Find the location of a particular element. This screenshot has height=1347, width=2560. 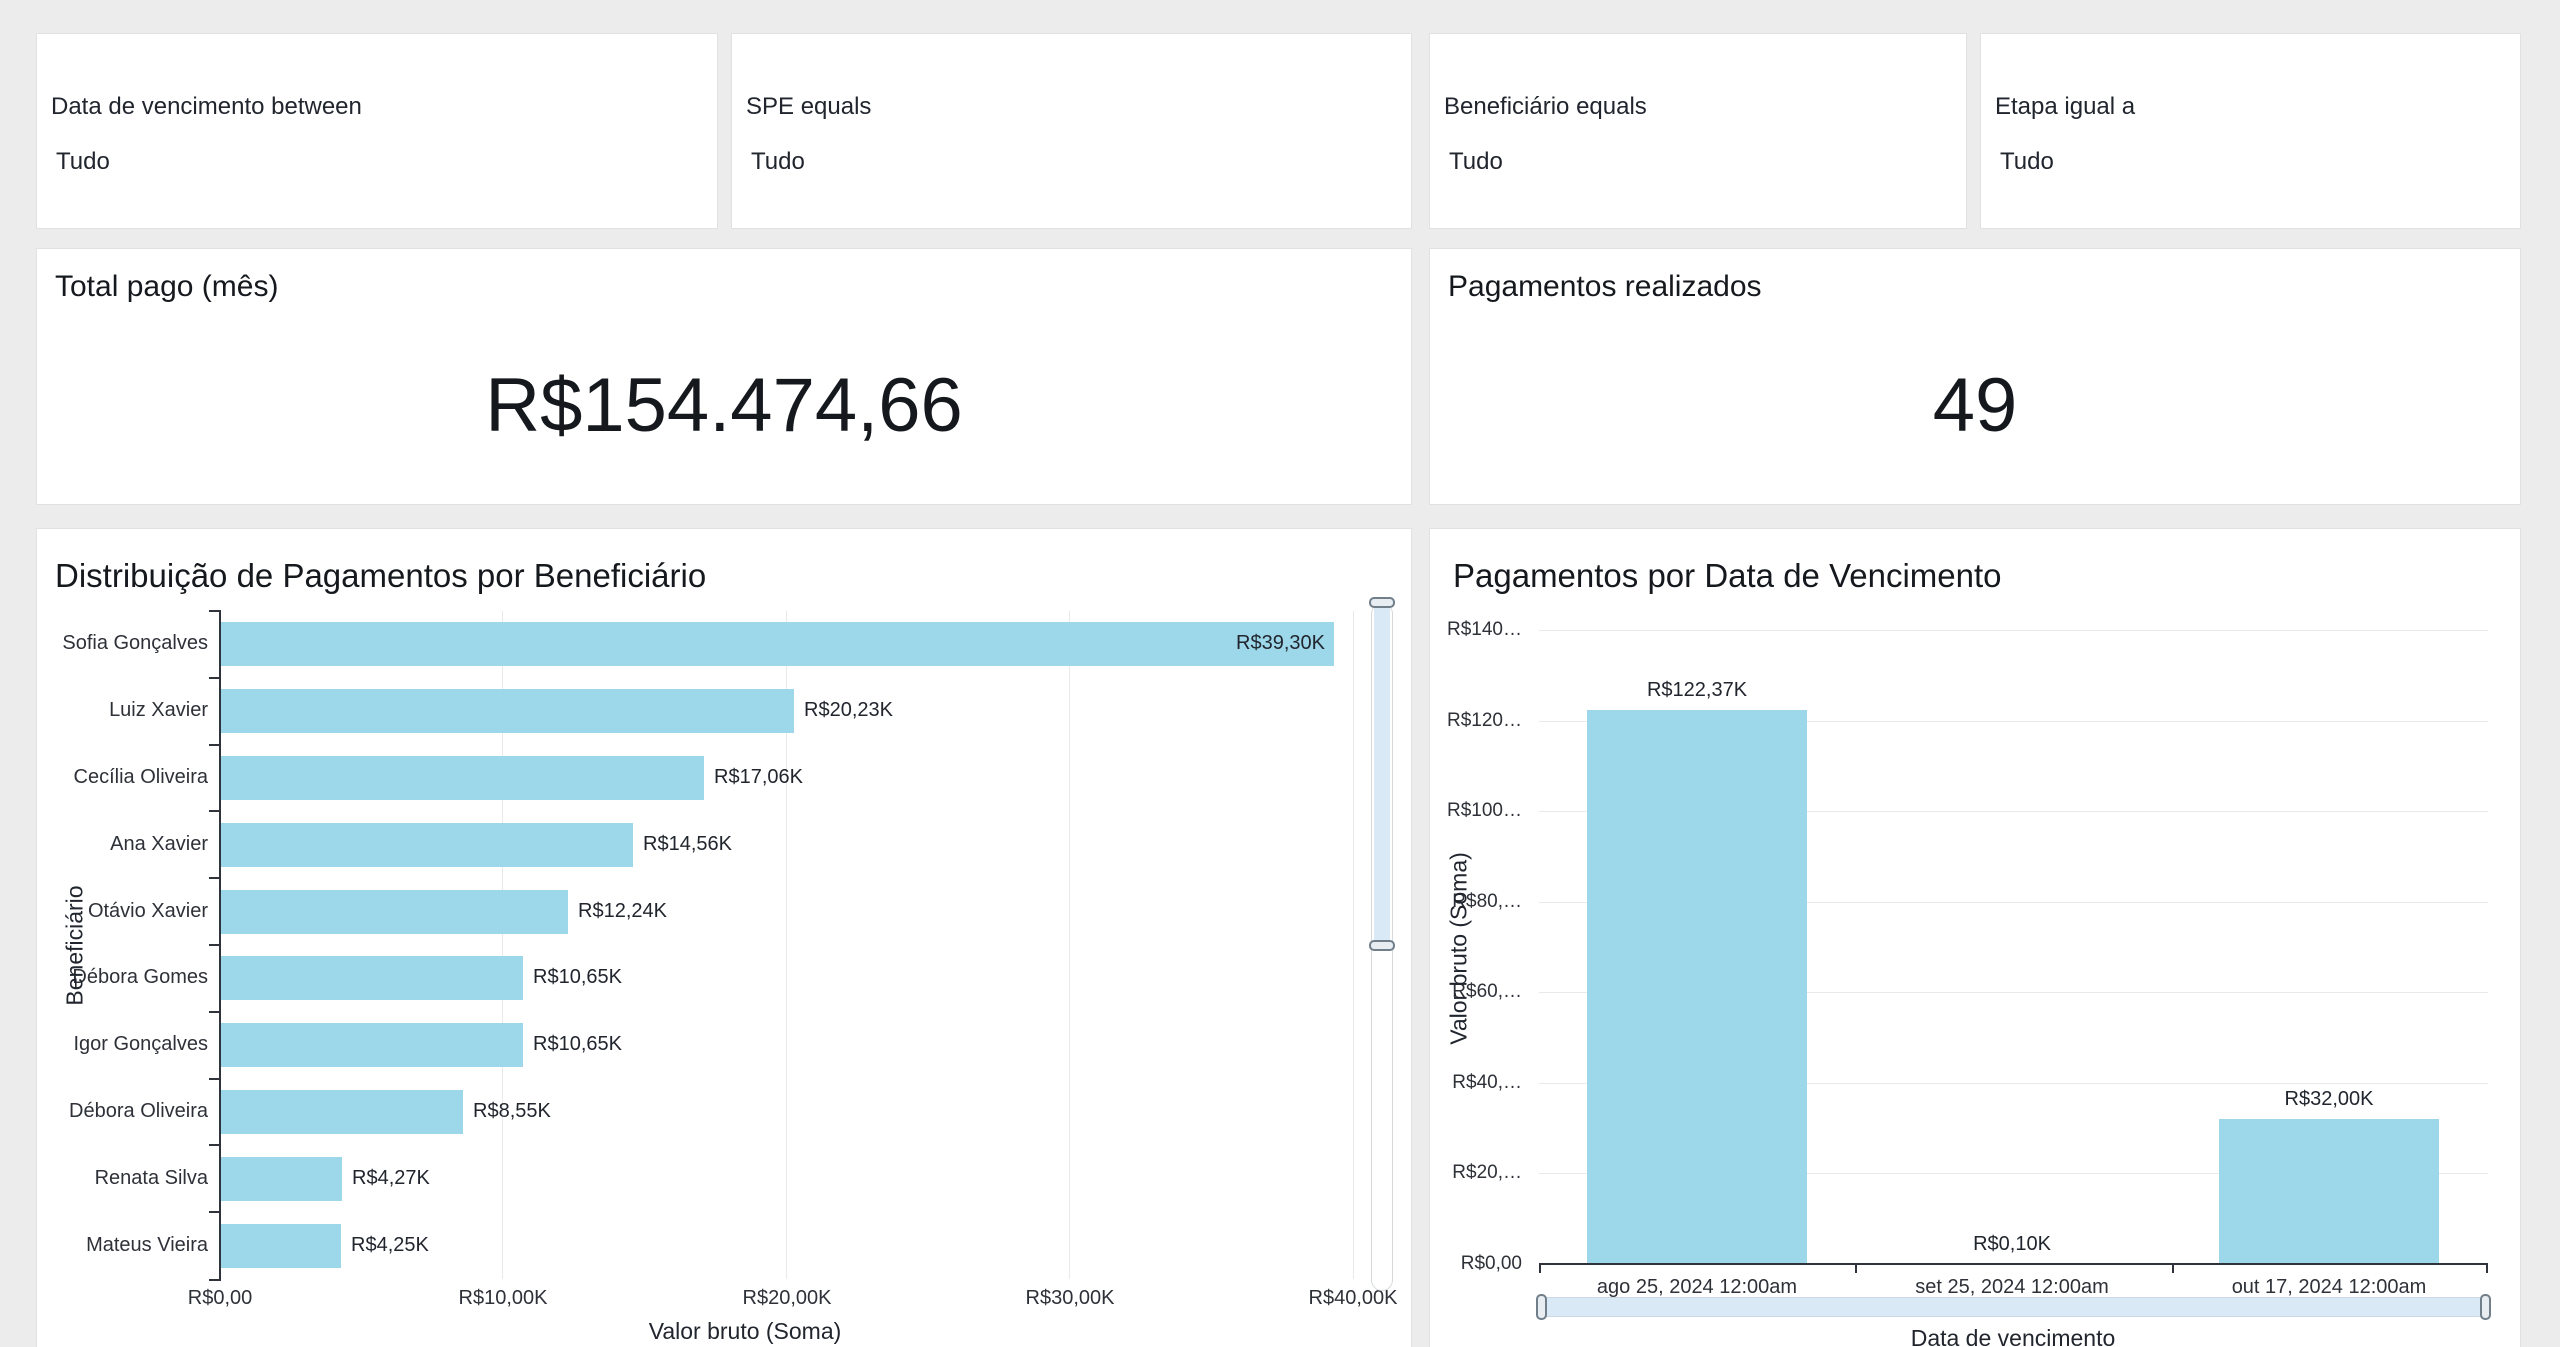

scrollbar-range is located at coordinates (1382, 777).